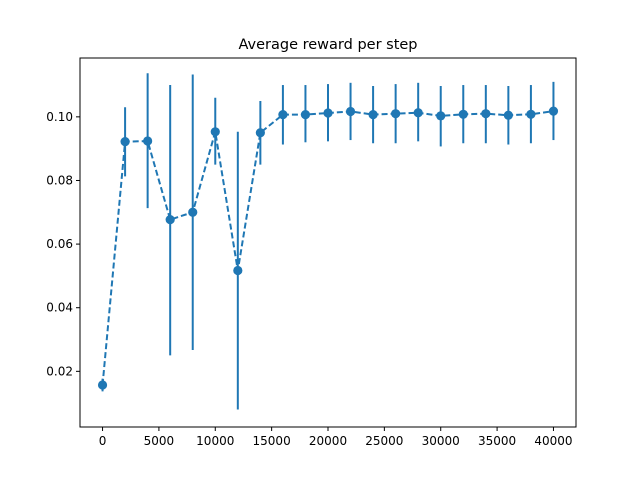 The height and width of the screenshot is (480, 640). I want to click on x-tick-label: 35000, so click(497, 441).